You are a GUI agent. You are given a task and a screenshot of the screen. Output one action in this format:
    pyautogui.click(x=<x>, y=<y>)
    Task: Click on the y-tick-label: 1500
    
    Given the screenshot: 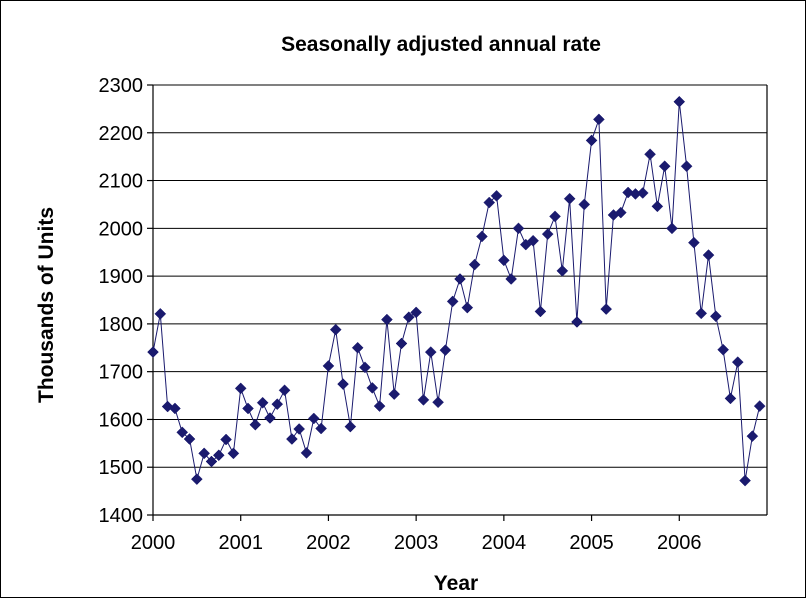 What is the action you would take?
    pyautogui.click(x=121, y=468)
    